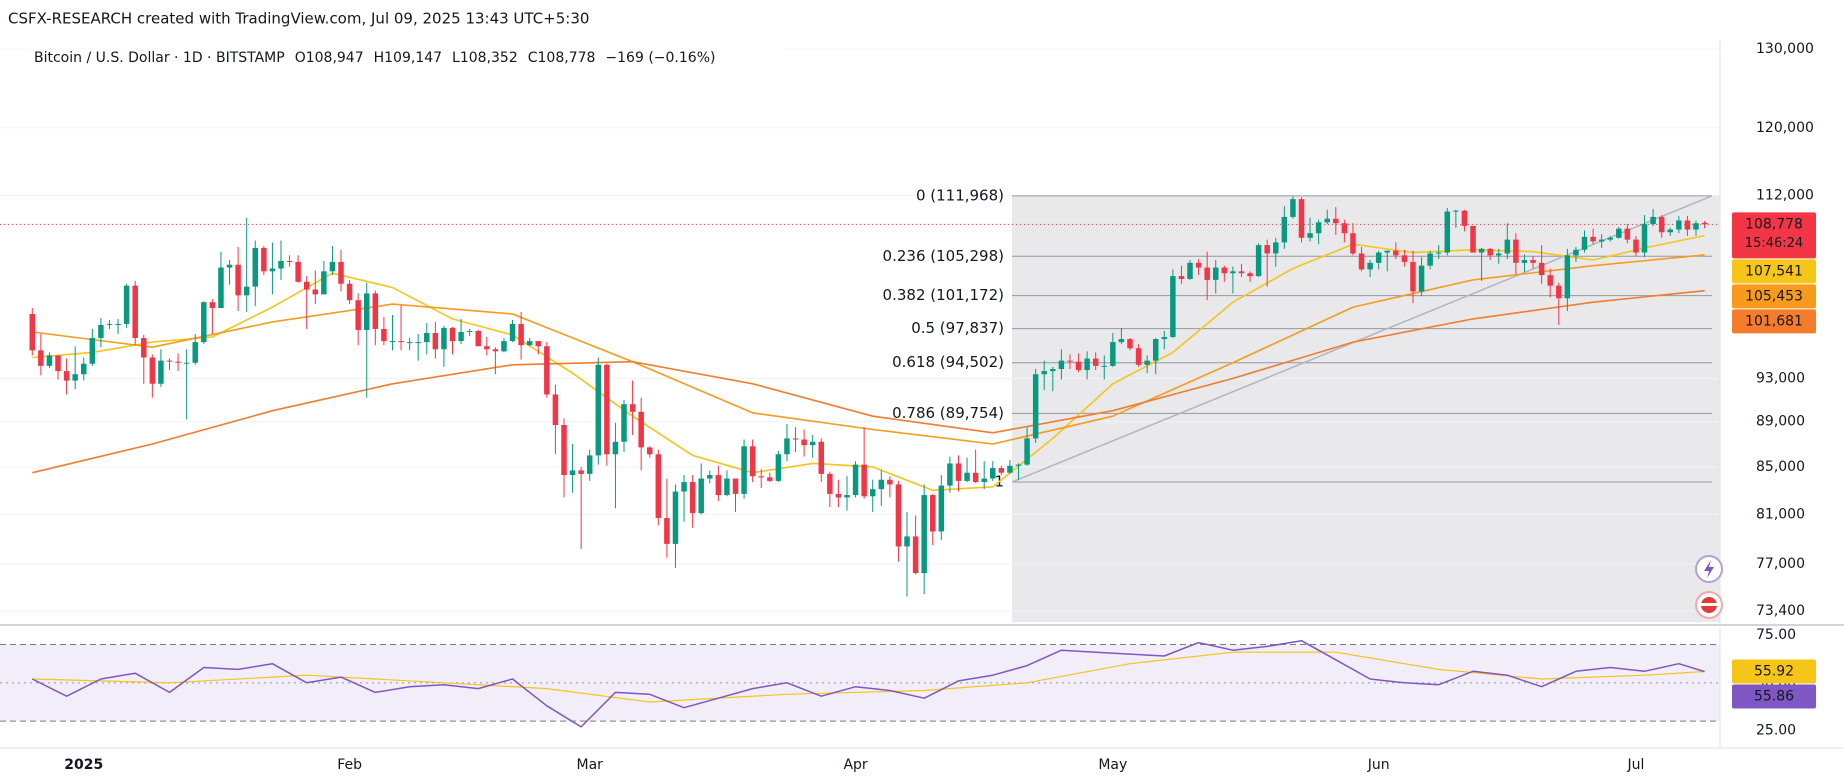  What do you see at coordinates (948, 413) in the screenshot?
I see `fib-level-label: 0.786 (89,754)` at bounding box center [948, 413].